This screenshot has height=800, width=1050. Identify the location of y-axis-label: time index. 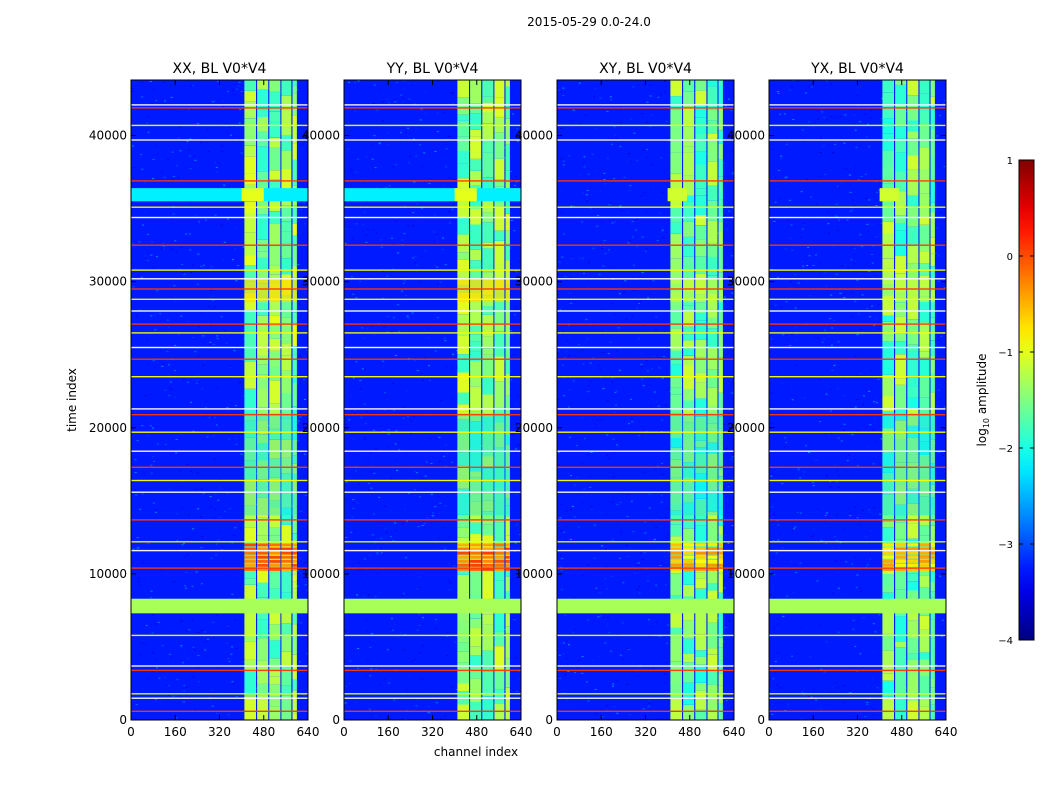
(72, 400).